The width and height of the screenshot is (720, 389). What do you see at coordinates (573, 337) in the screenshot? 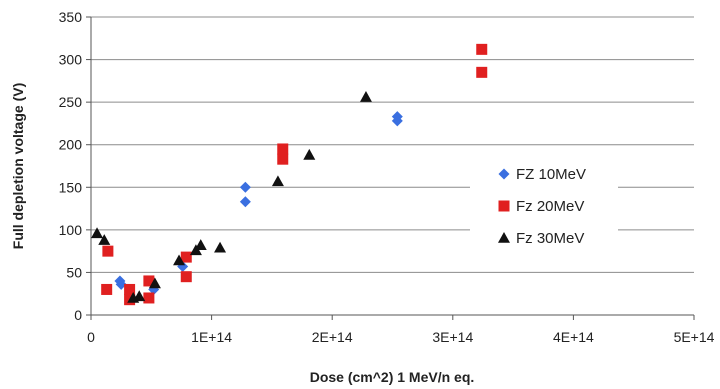
I see `x-tick-label: 4E+14` at bounding box center [573, 337].